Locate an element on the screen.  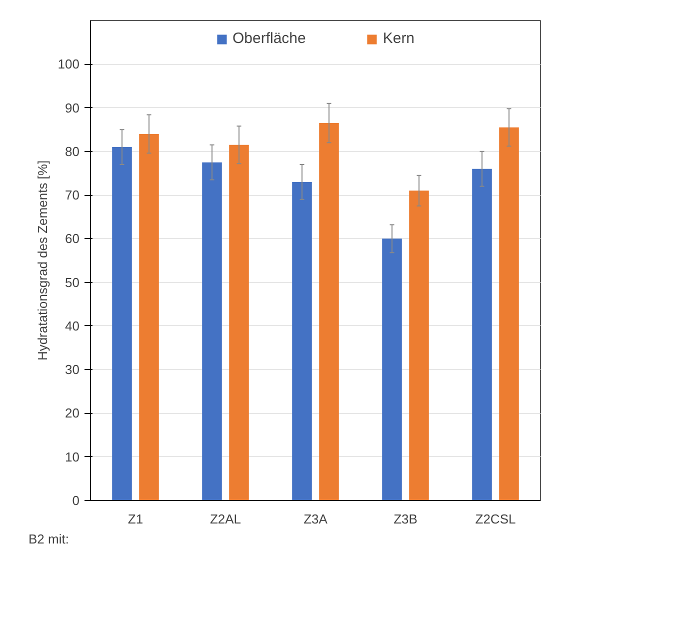
y-tick-label: 100 is located at coordinates (69, 64).